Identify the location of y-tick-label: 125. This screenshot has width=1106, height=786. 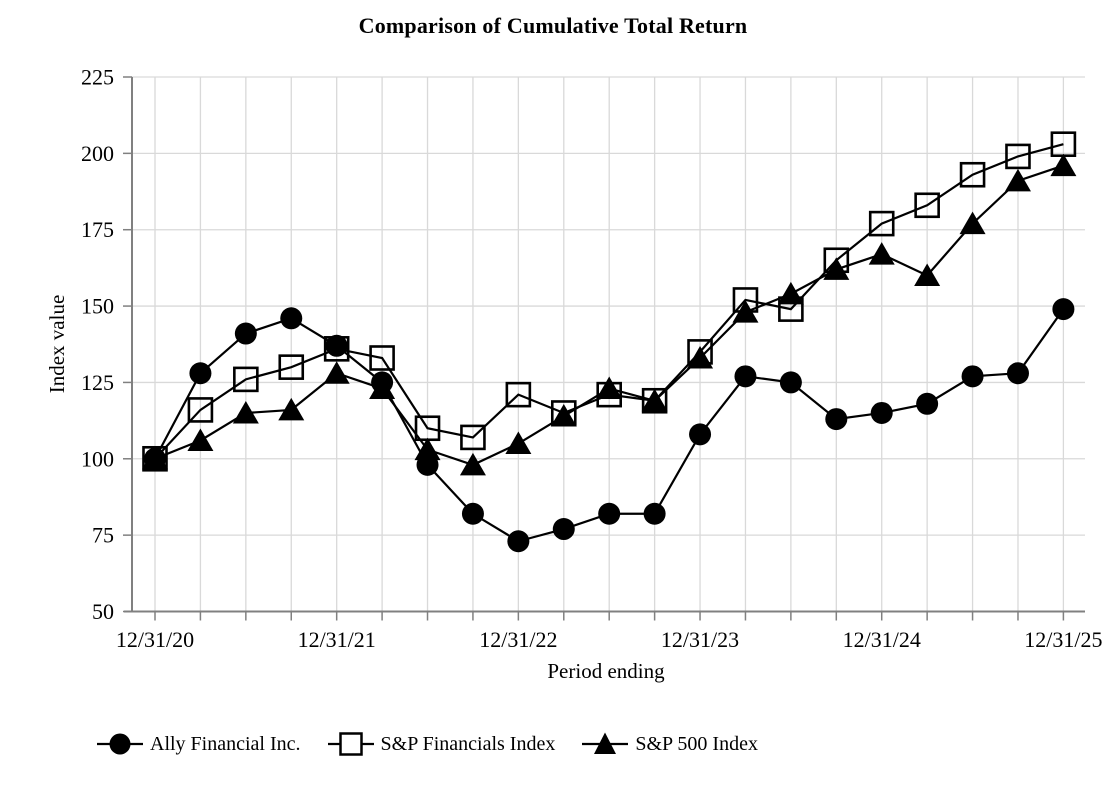
(97, 382).